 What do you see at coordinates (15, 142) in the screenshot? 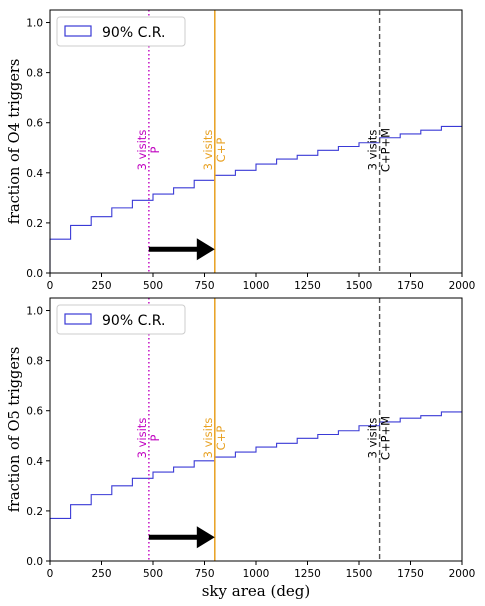
I see `y-axis-label: fraction of O4 triggers` at bounding box center [15, 142].